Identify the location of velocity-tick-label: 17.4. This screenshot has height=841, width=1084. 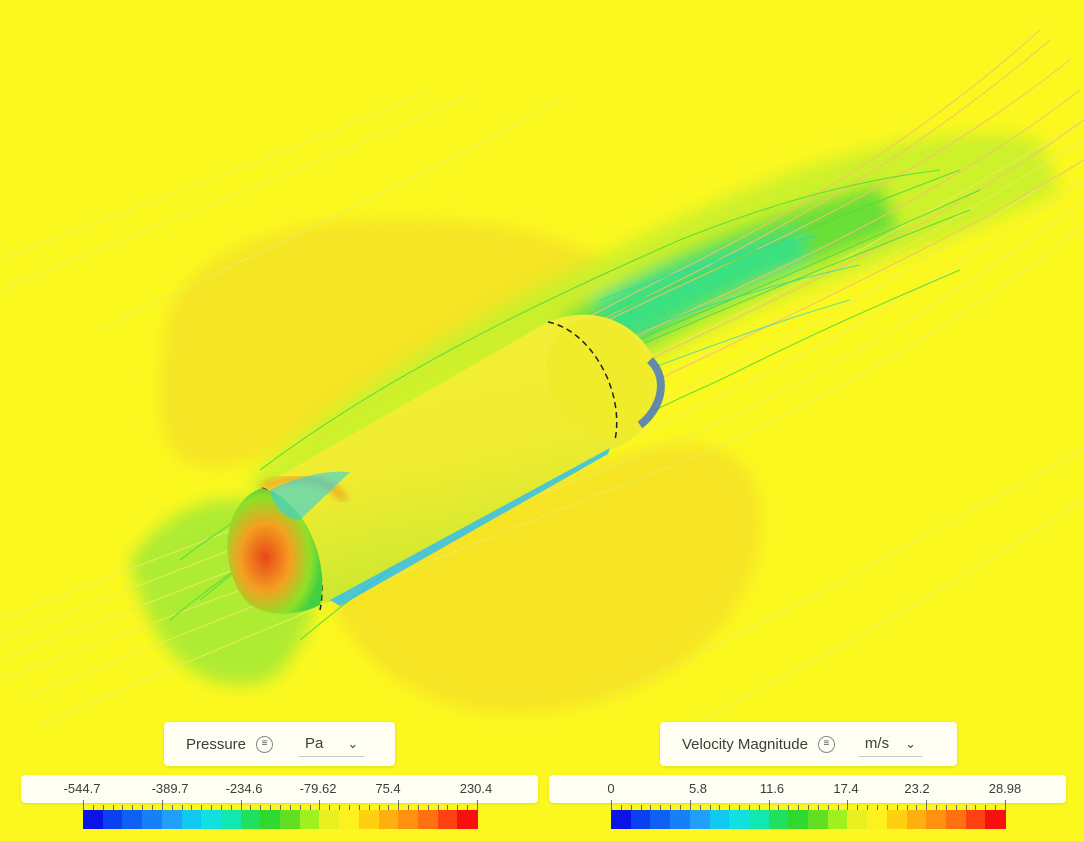
(846, 788).